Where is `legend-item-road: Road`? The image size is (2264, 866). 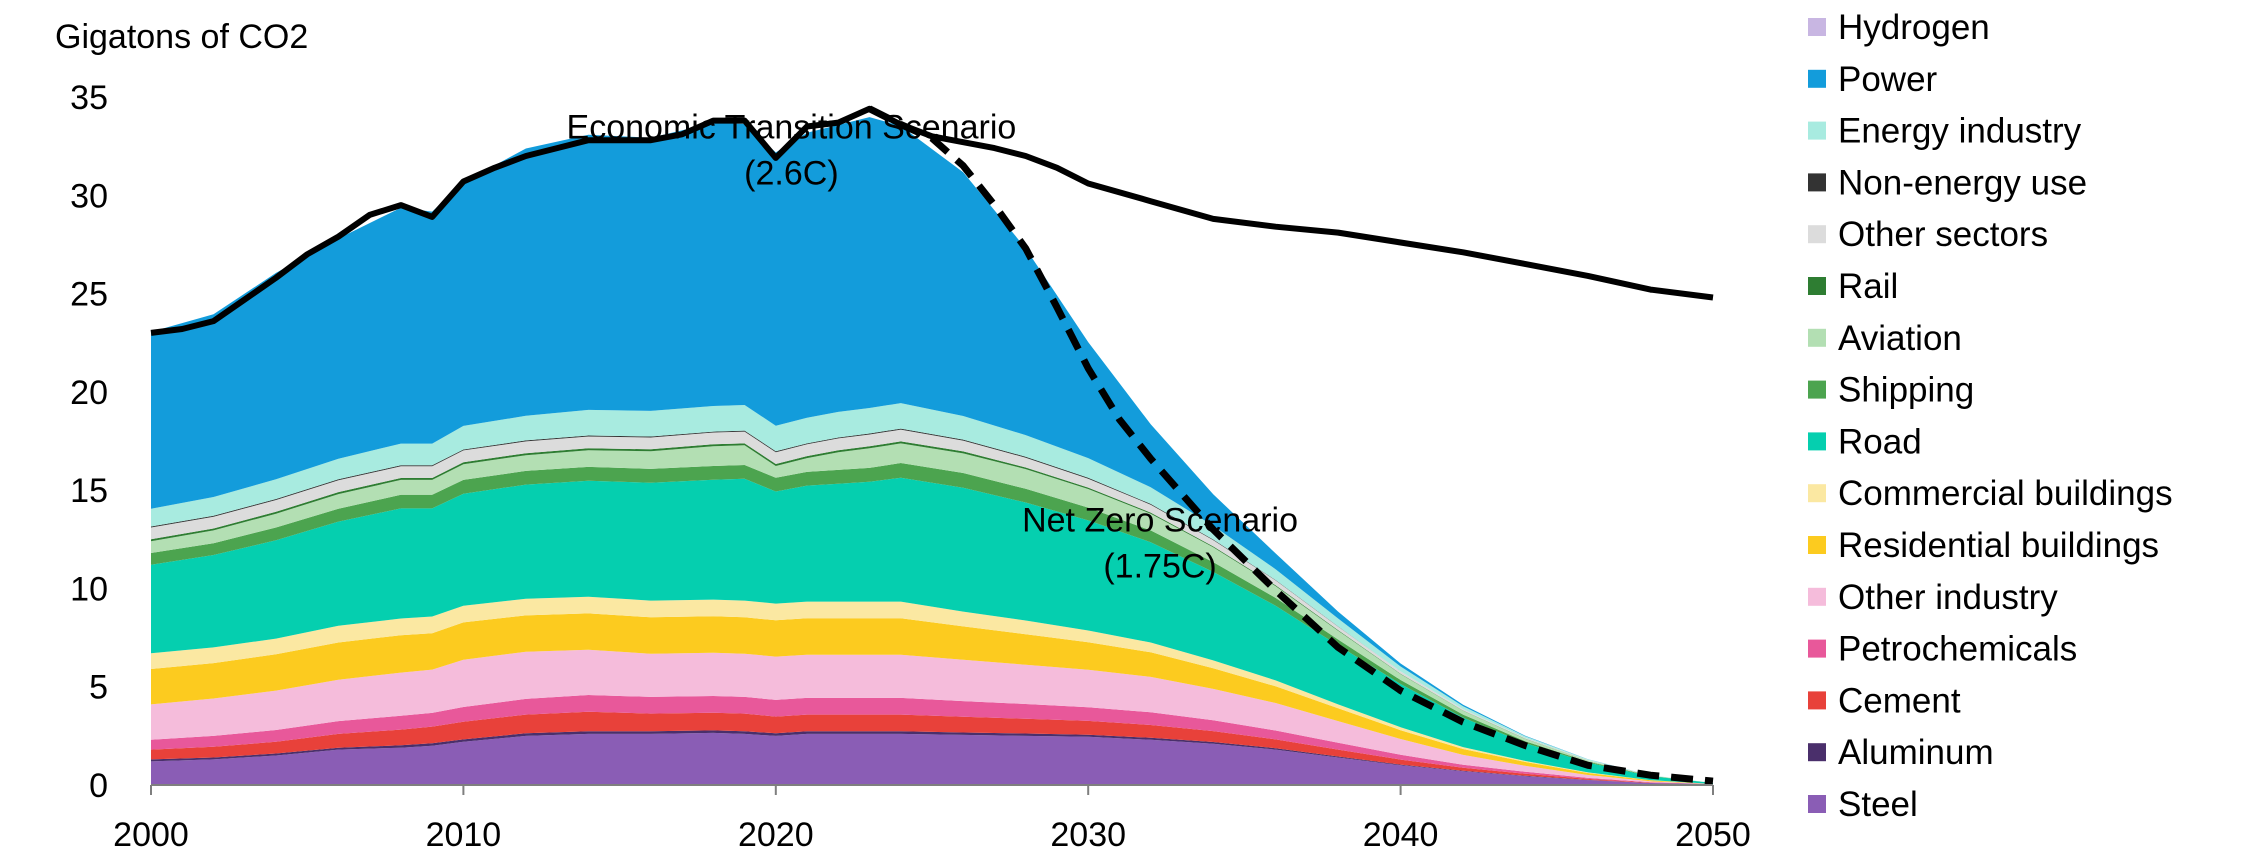 legend-item-road: Road is located at coordinates (1865, 441).